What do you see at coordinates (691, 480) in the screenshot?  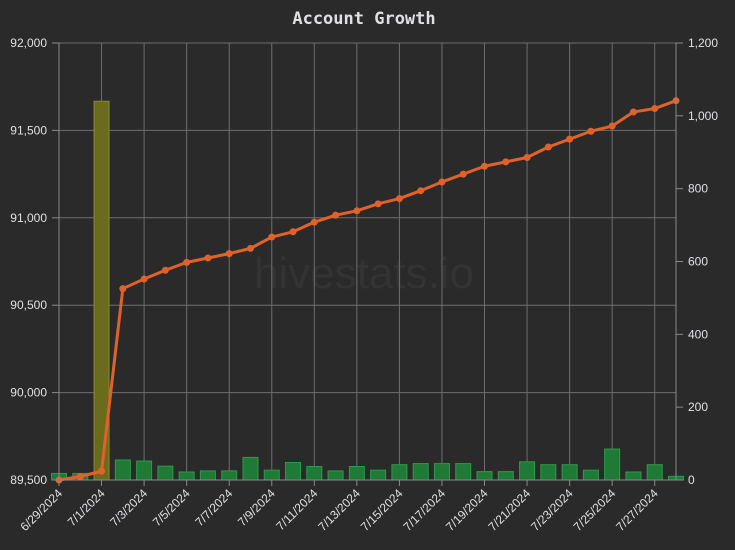 I see `y-right-tick-label: 0` at bounding box center [691, 480].